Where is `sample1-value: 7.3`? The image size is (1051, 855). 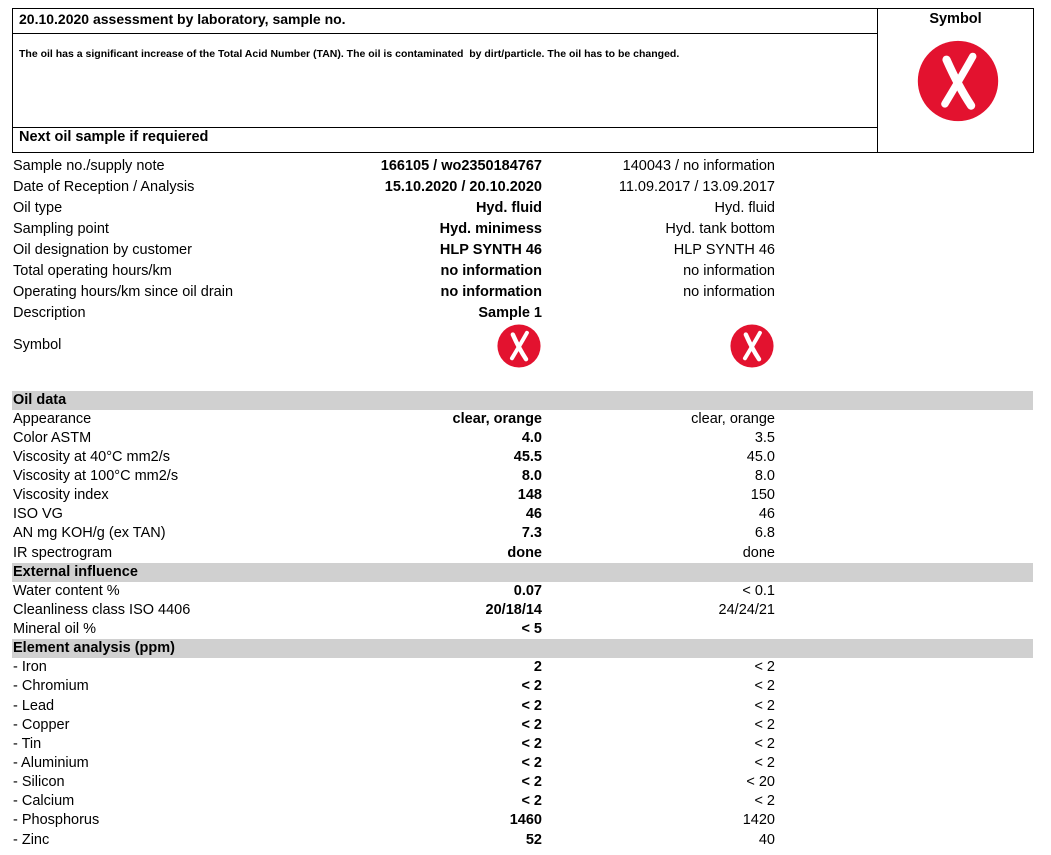
sample1-value: 7.3 is located at coordinates (531, 533).